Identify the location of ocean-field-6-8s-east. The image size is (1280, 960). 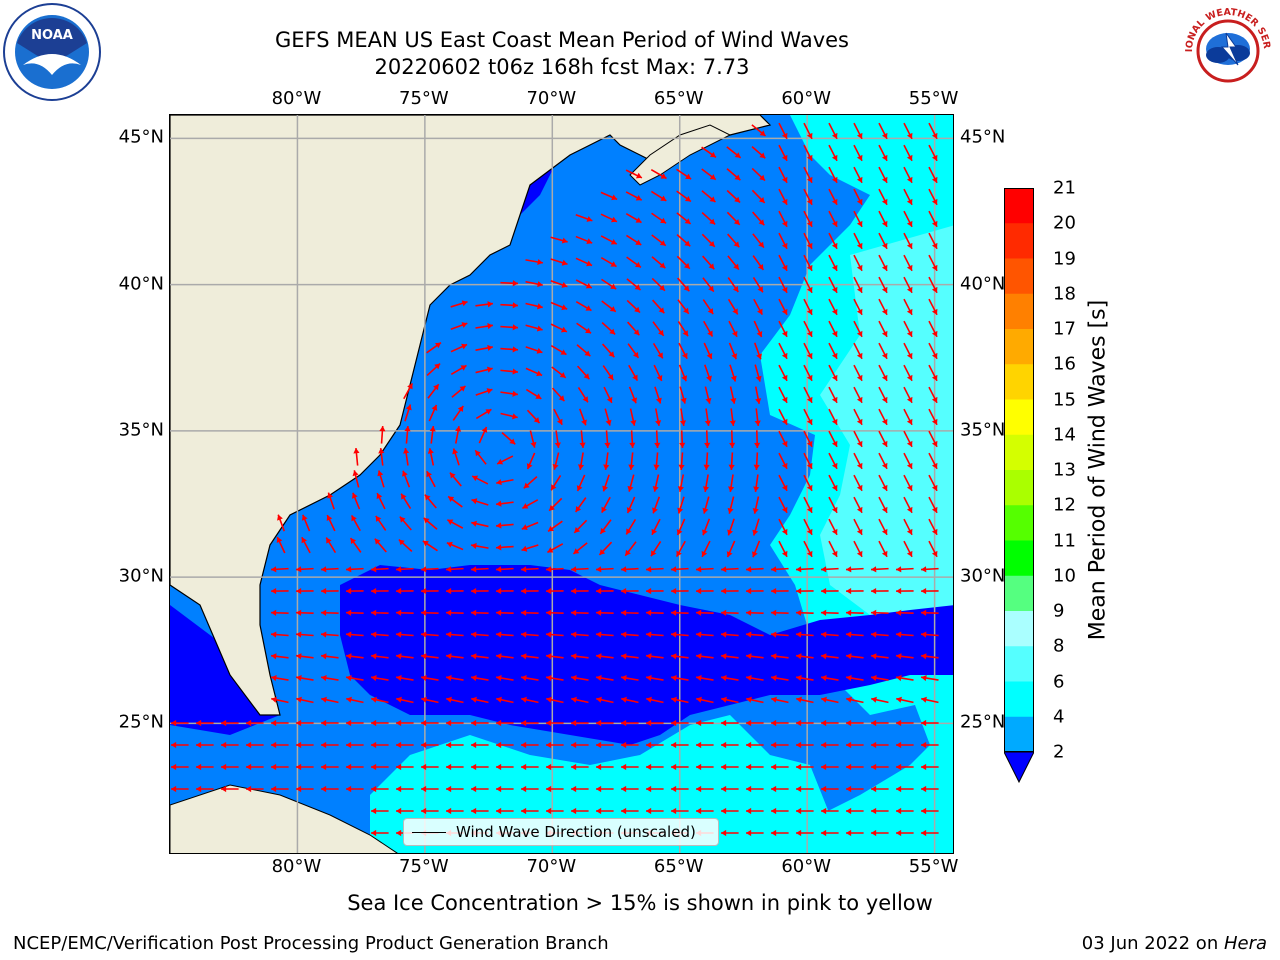
(886, 450).